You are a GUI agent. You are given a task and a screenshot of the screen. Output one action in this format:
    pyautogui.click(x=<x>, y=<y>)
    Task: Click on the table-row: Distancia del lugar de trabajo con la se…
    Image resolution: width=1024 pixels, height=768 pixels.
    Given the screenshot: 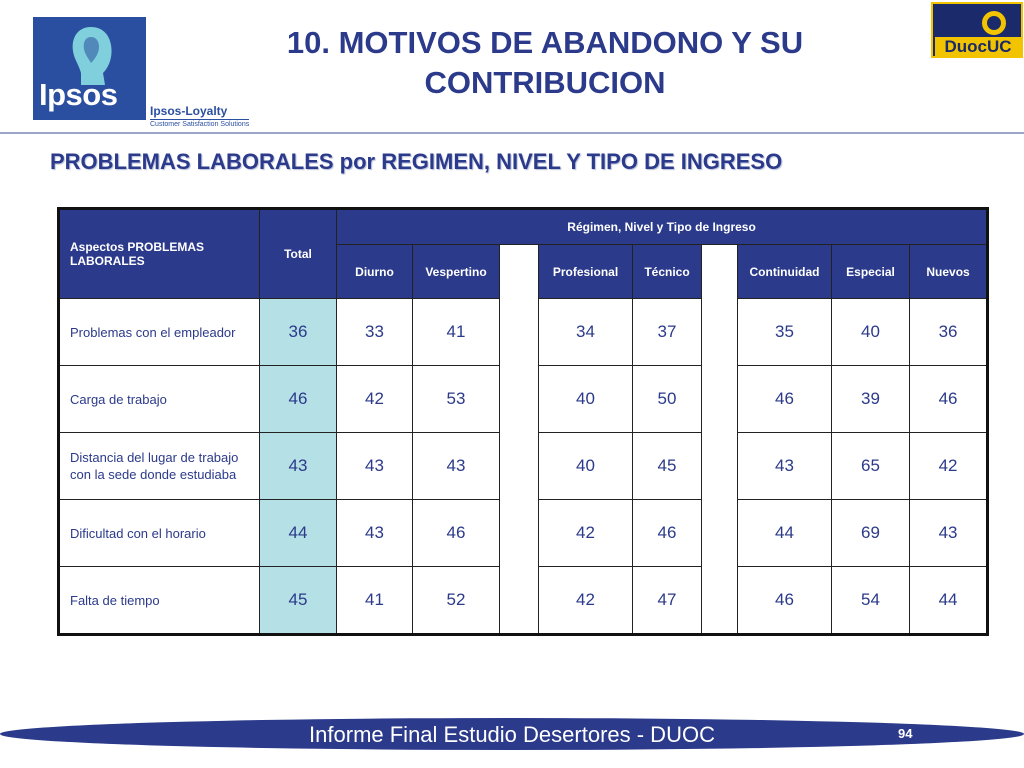 What is the action you would take?
    pyautogui.click(x=523, y=466)
    